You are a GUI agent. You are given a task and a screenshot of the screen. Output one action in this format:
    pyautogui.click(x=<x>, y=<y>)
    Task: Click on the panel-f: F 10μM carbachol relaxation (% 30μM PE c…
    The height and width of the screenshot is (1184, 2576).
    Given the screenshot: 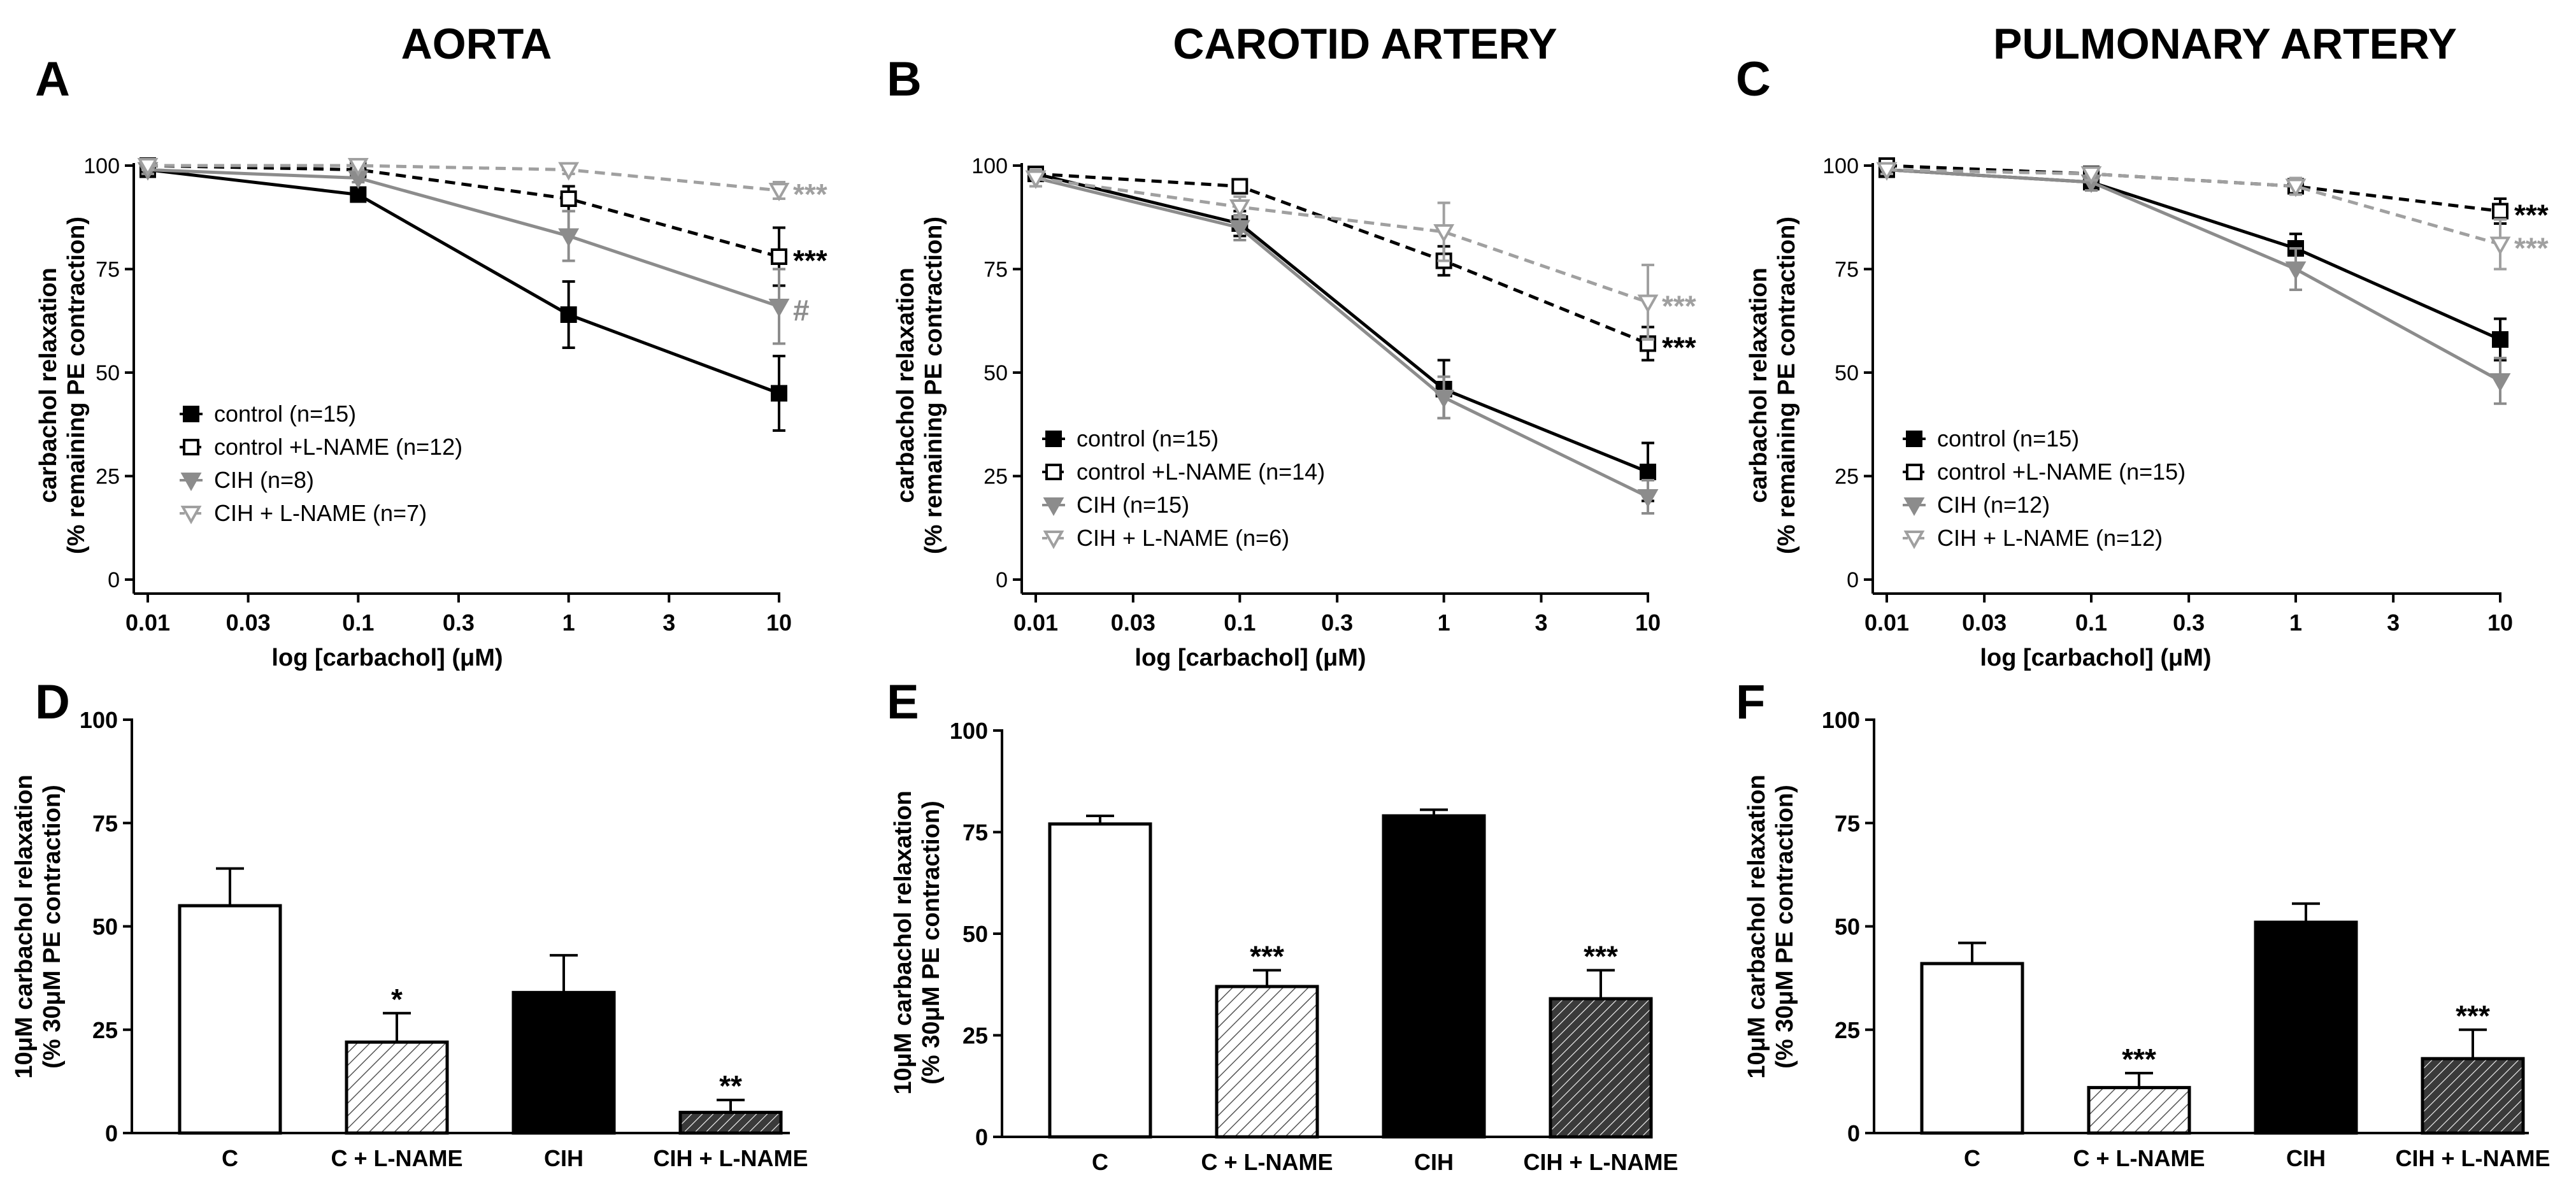 What is the action you would take?
    pyautogui.click(x=2143, y=923)
    